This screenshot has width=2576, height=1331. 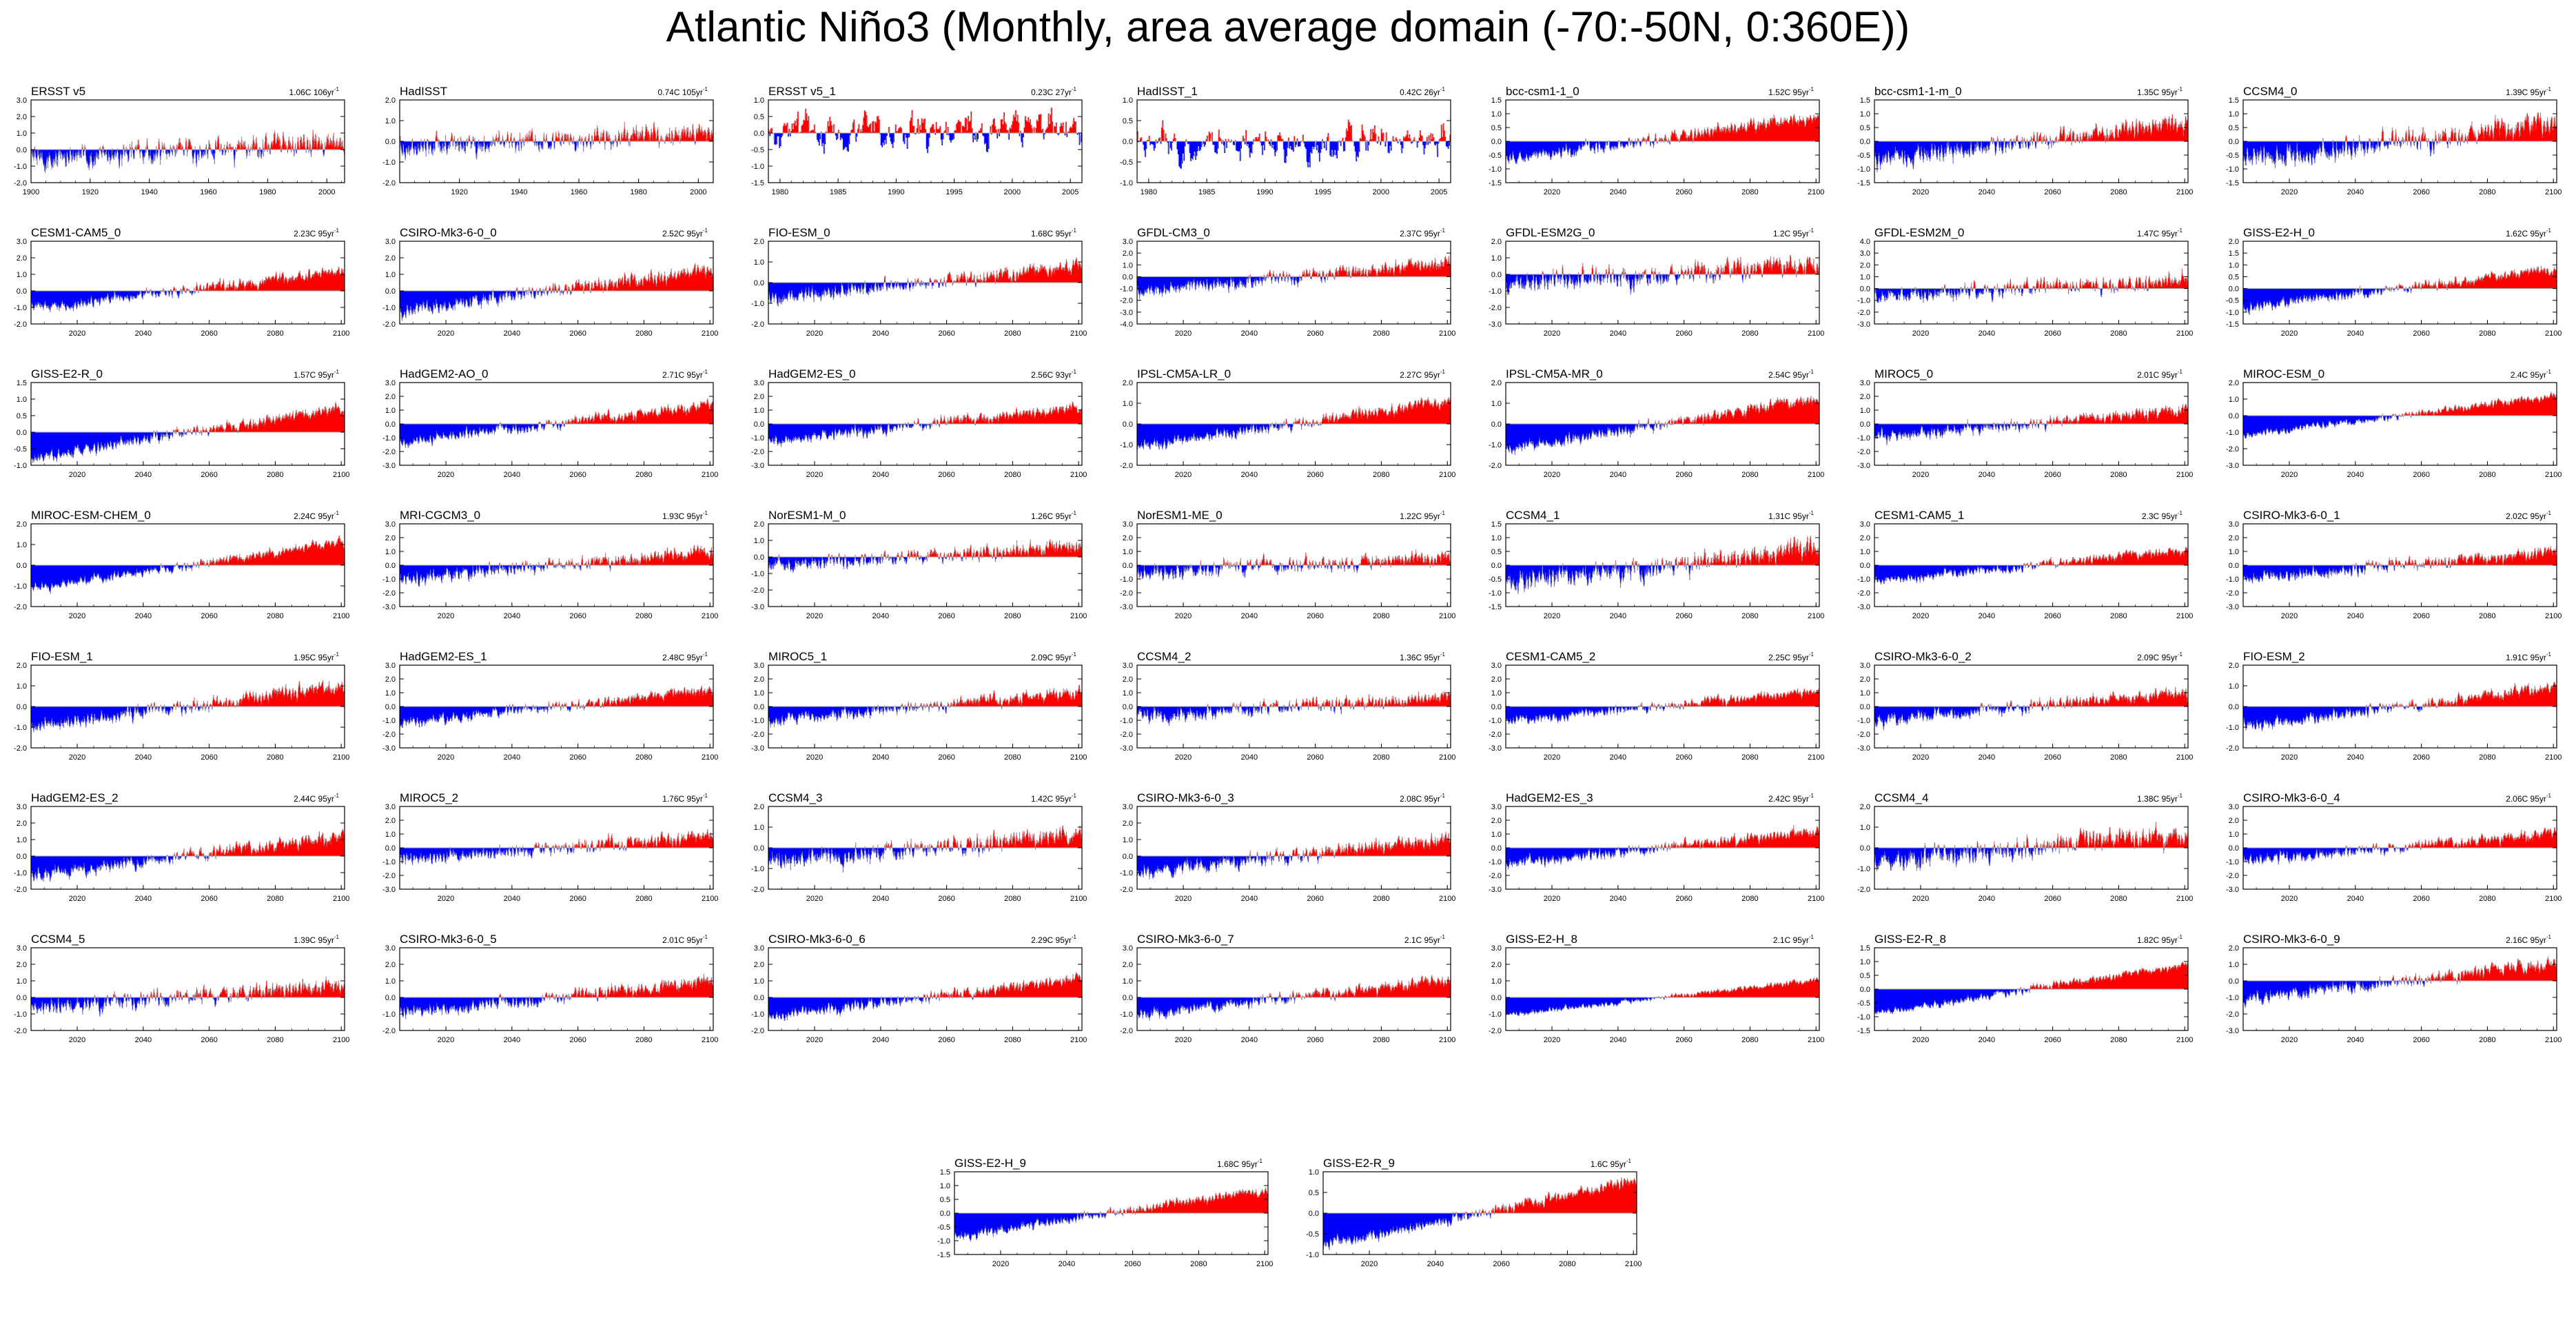 I want to click on panel-trend: 2.1C 95yr-1, so click(x=1794, y=939).